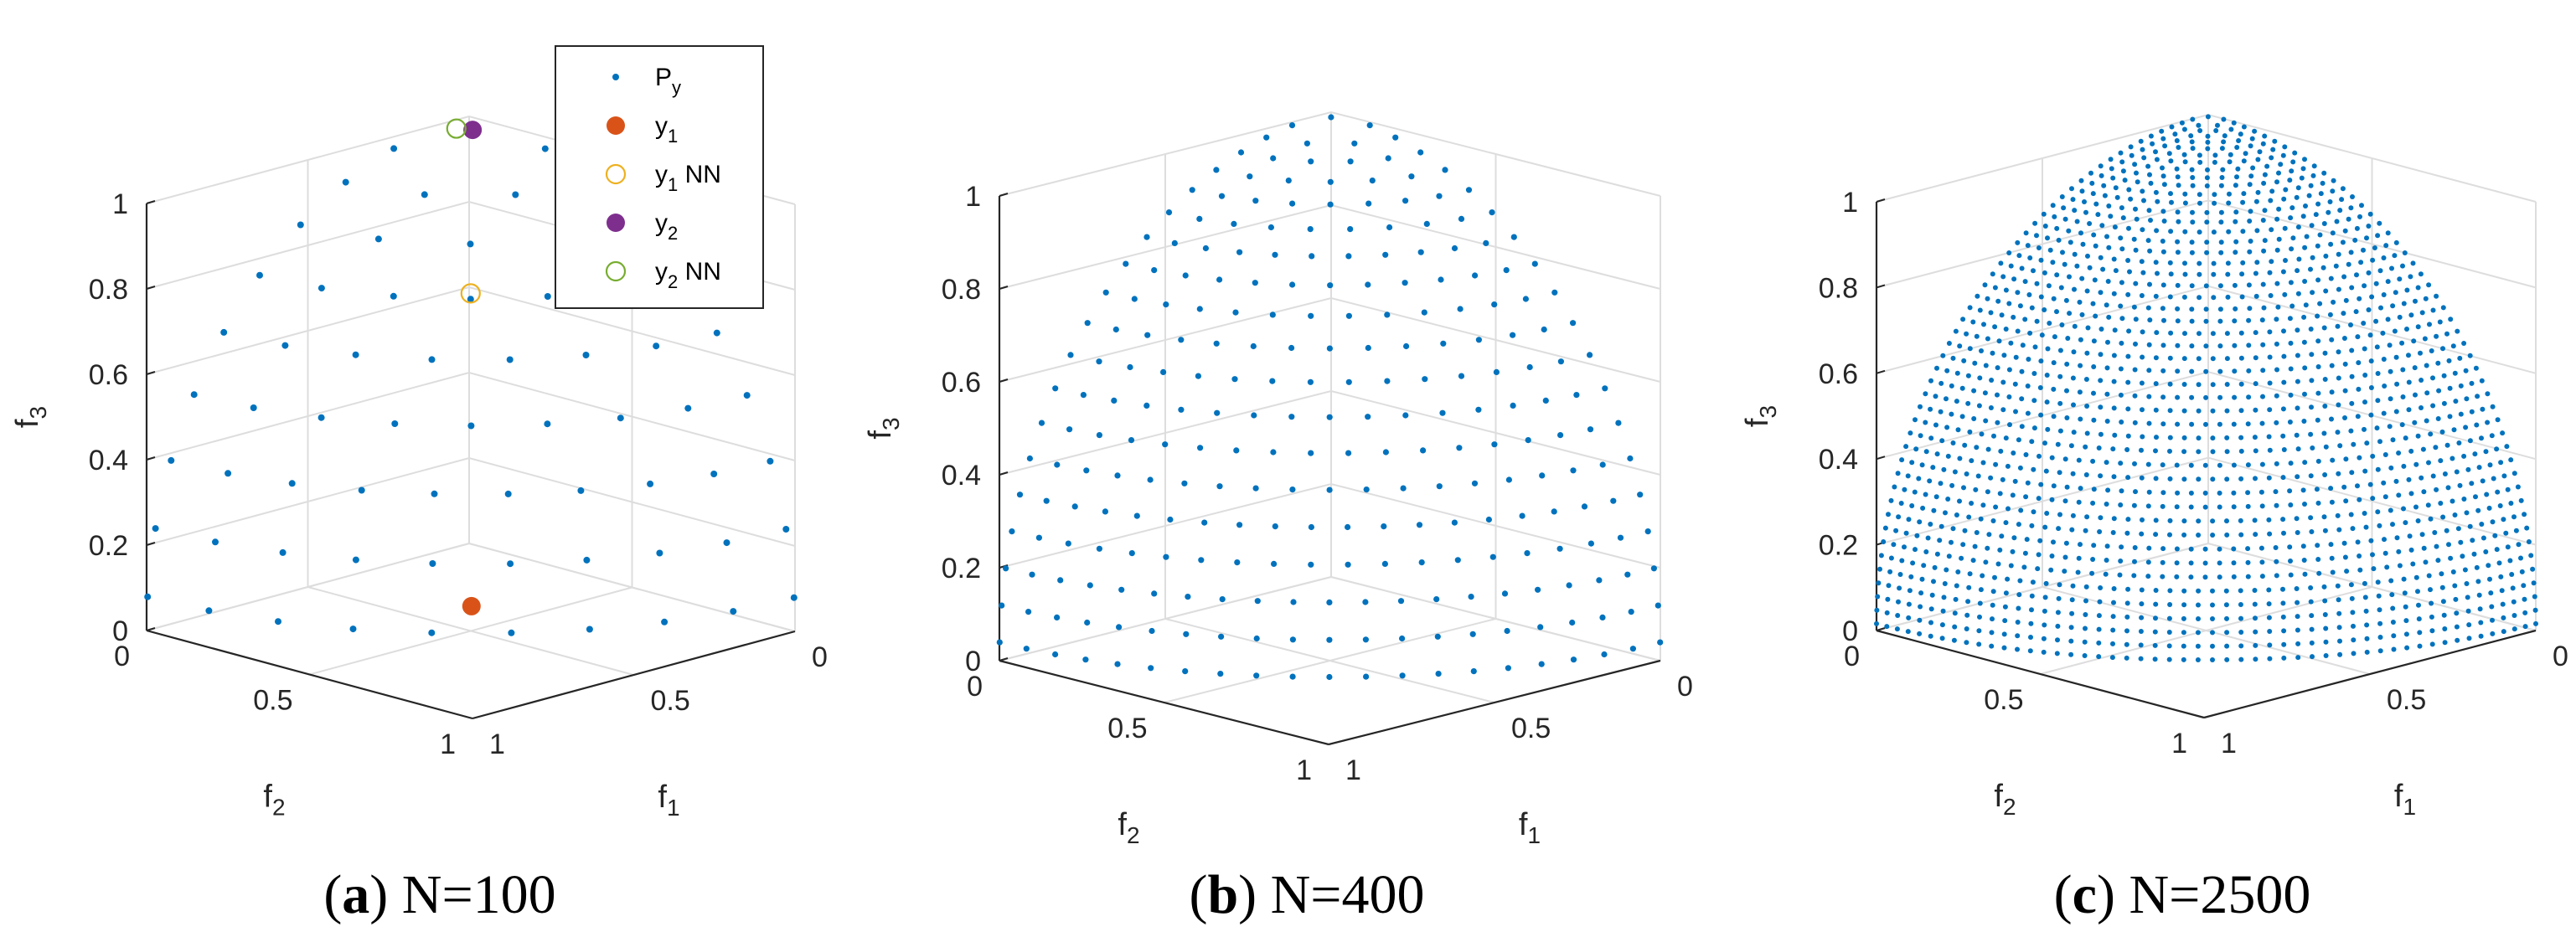  What do you see at coordinates (1881, 372) in the screenshot?
I see `f3-tick-mark` at bounding box center [1881, 372].